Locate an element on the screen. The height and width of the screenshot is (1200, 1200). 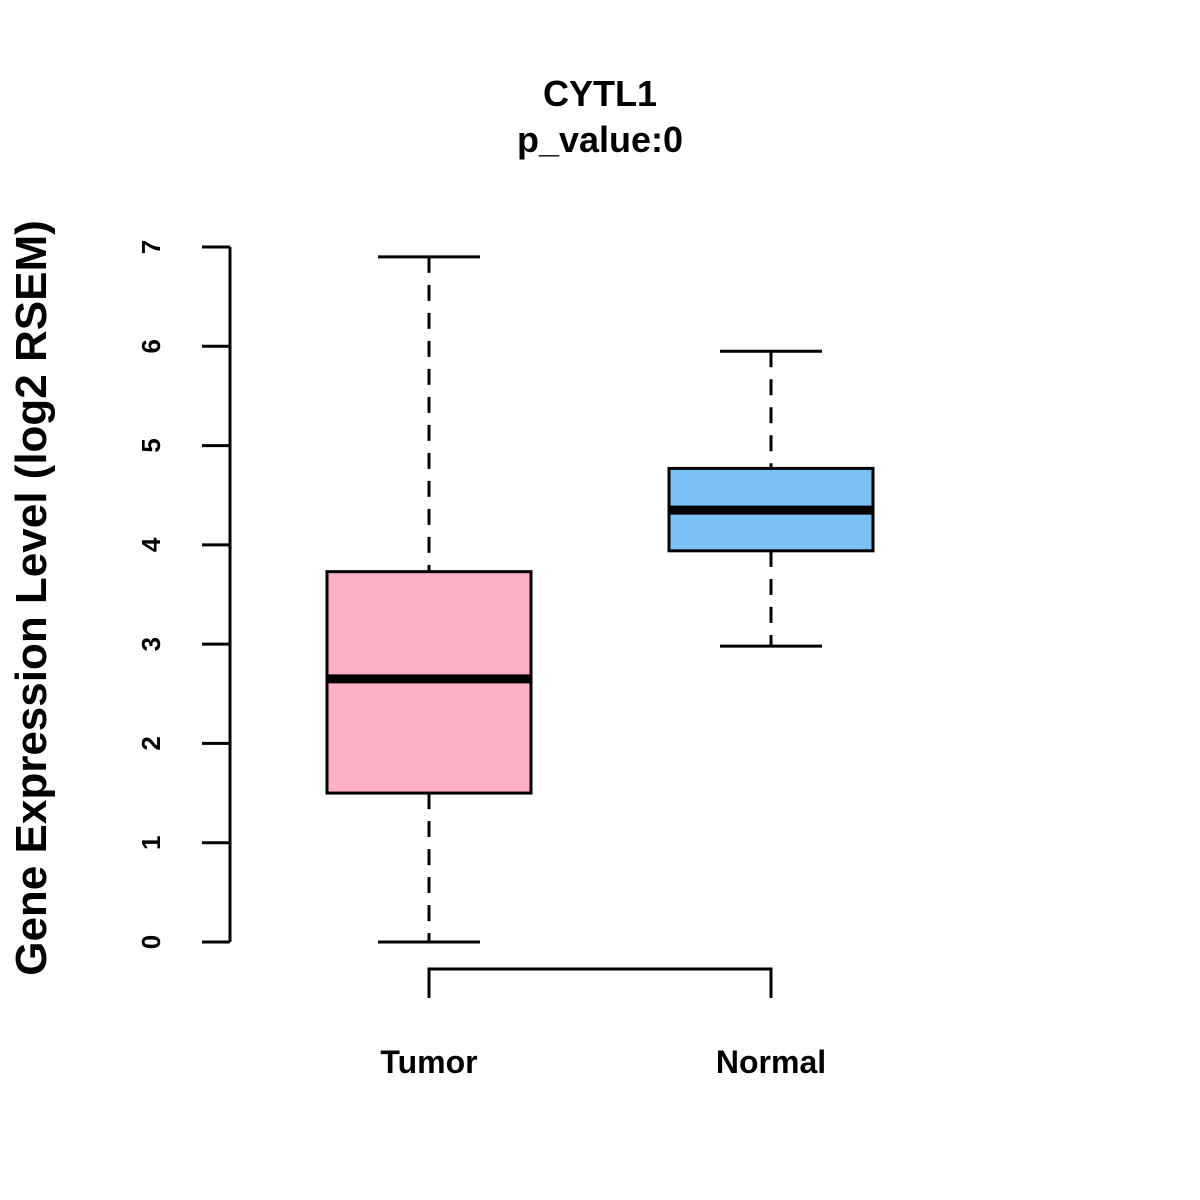
y-tick-label: 6 is located at coordinates (151, 346).